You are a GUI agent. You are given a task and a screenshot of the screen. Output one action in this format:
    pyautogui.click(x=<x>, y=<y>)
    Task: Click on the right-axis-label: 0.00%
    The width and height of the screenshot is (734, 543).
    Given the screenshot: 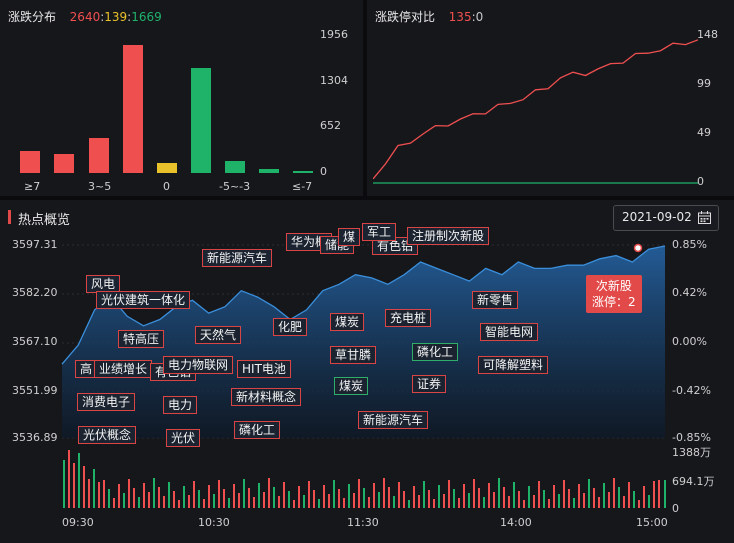 What is the action you would take?
    pyautogui.click(x=689, y=341)
    